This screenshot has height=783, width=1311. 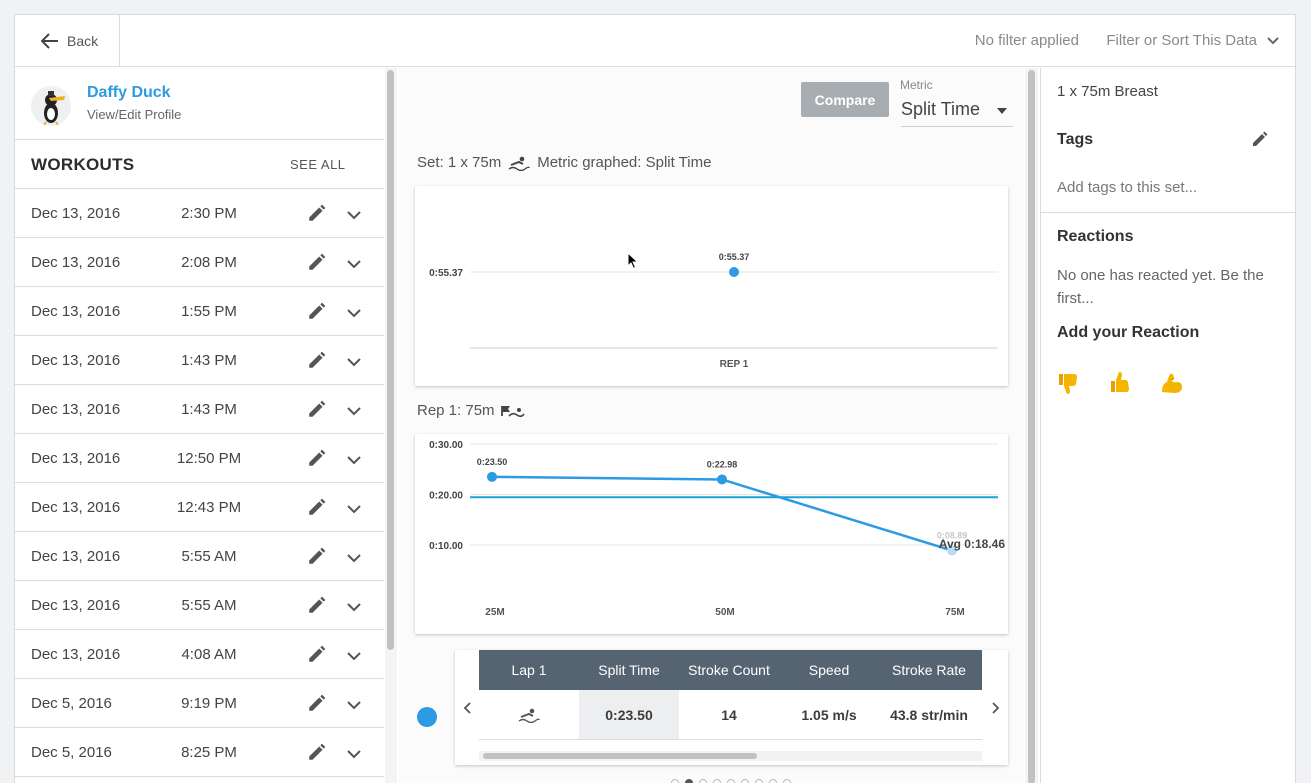 I want to click on workouts-title: WORKOUTS, so click(x=83, y=164).